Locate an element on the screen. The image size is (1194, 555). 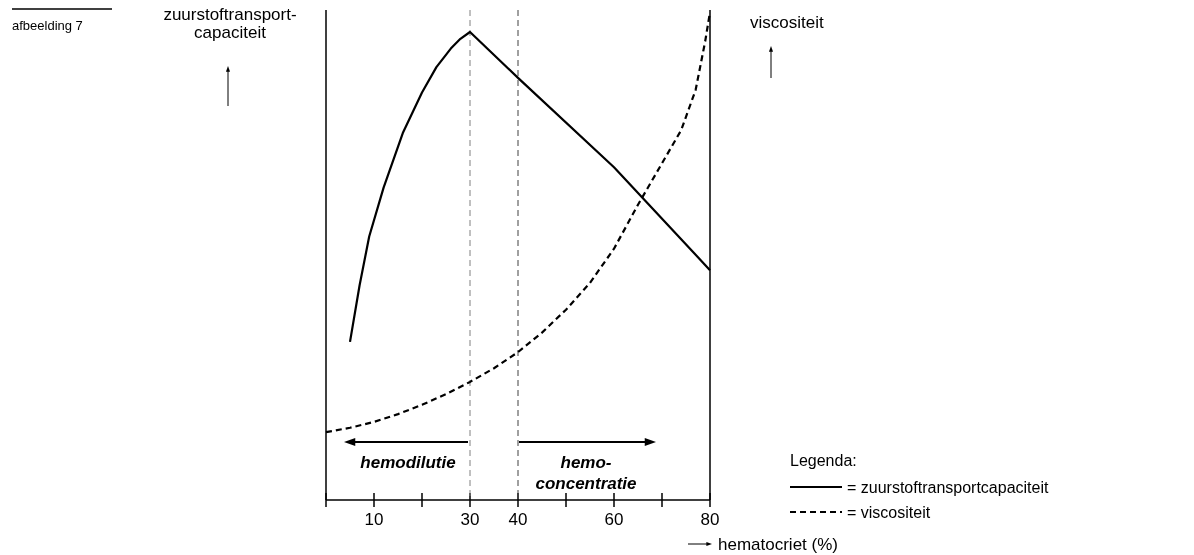
y-axis-title: zuurstoftransport-capaciteit is located at coordinates (230, 23).